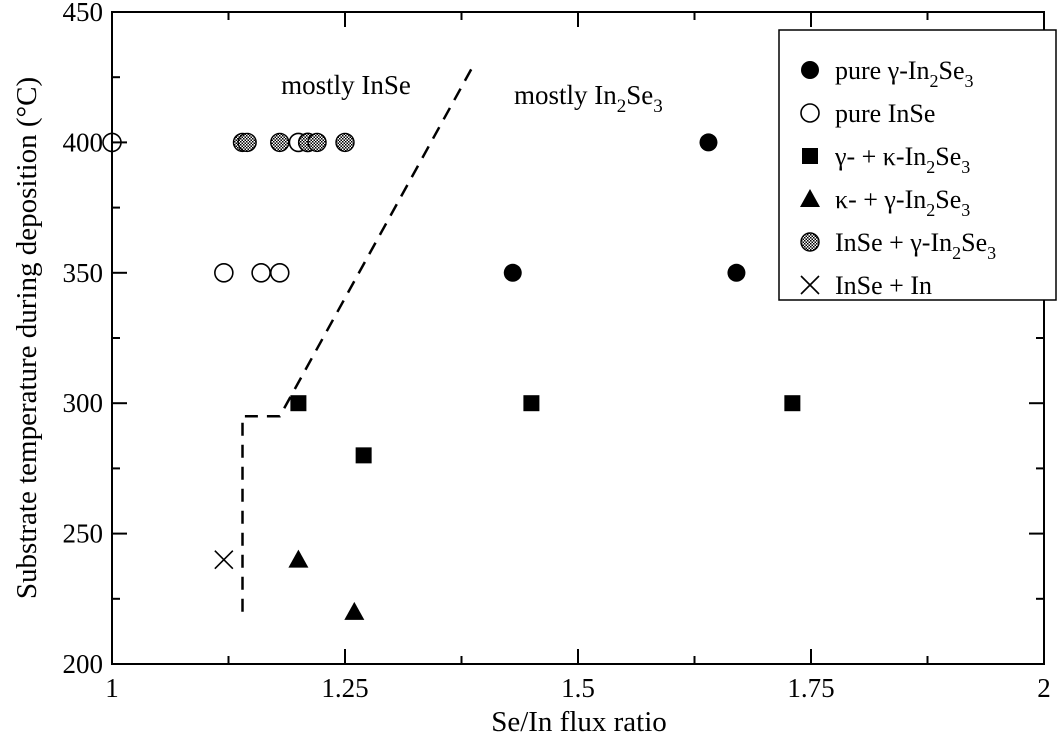 The image size is (1058, 738). What do you see at coordinates (578, 688) in the screenshot?
I see `x-tick-label: 1.5` at bounding box center [578, 688].